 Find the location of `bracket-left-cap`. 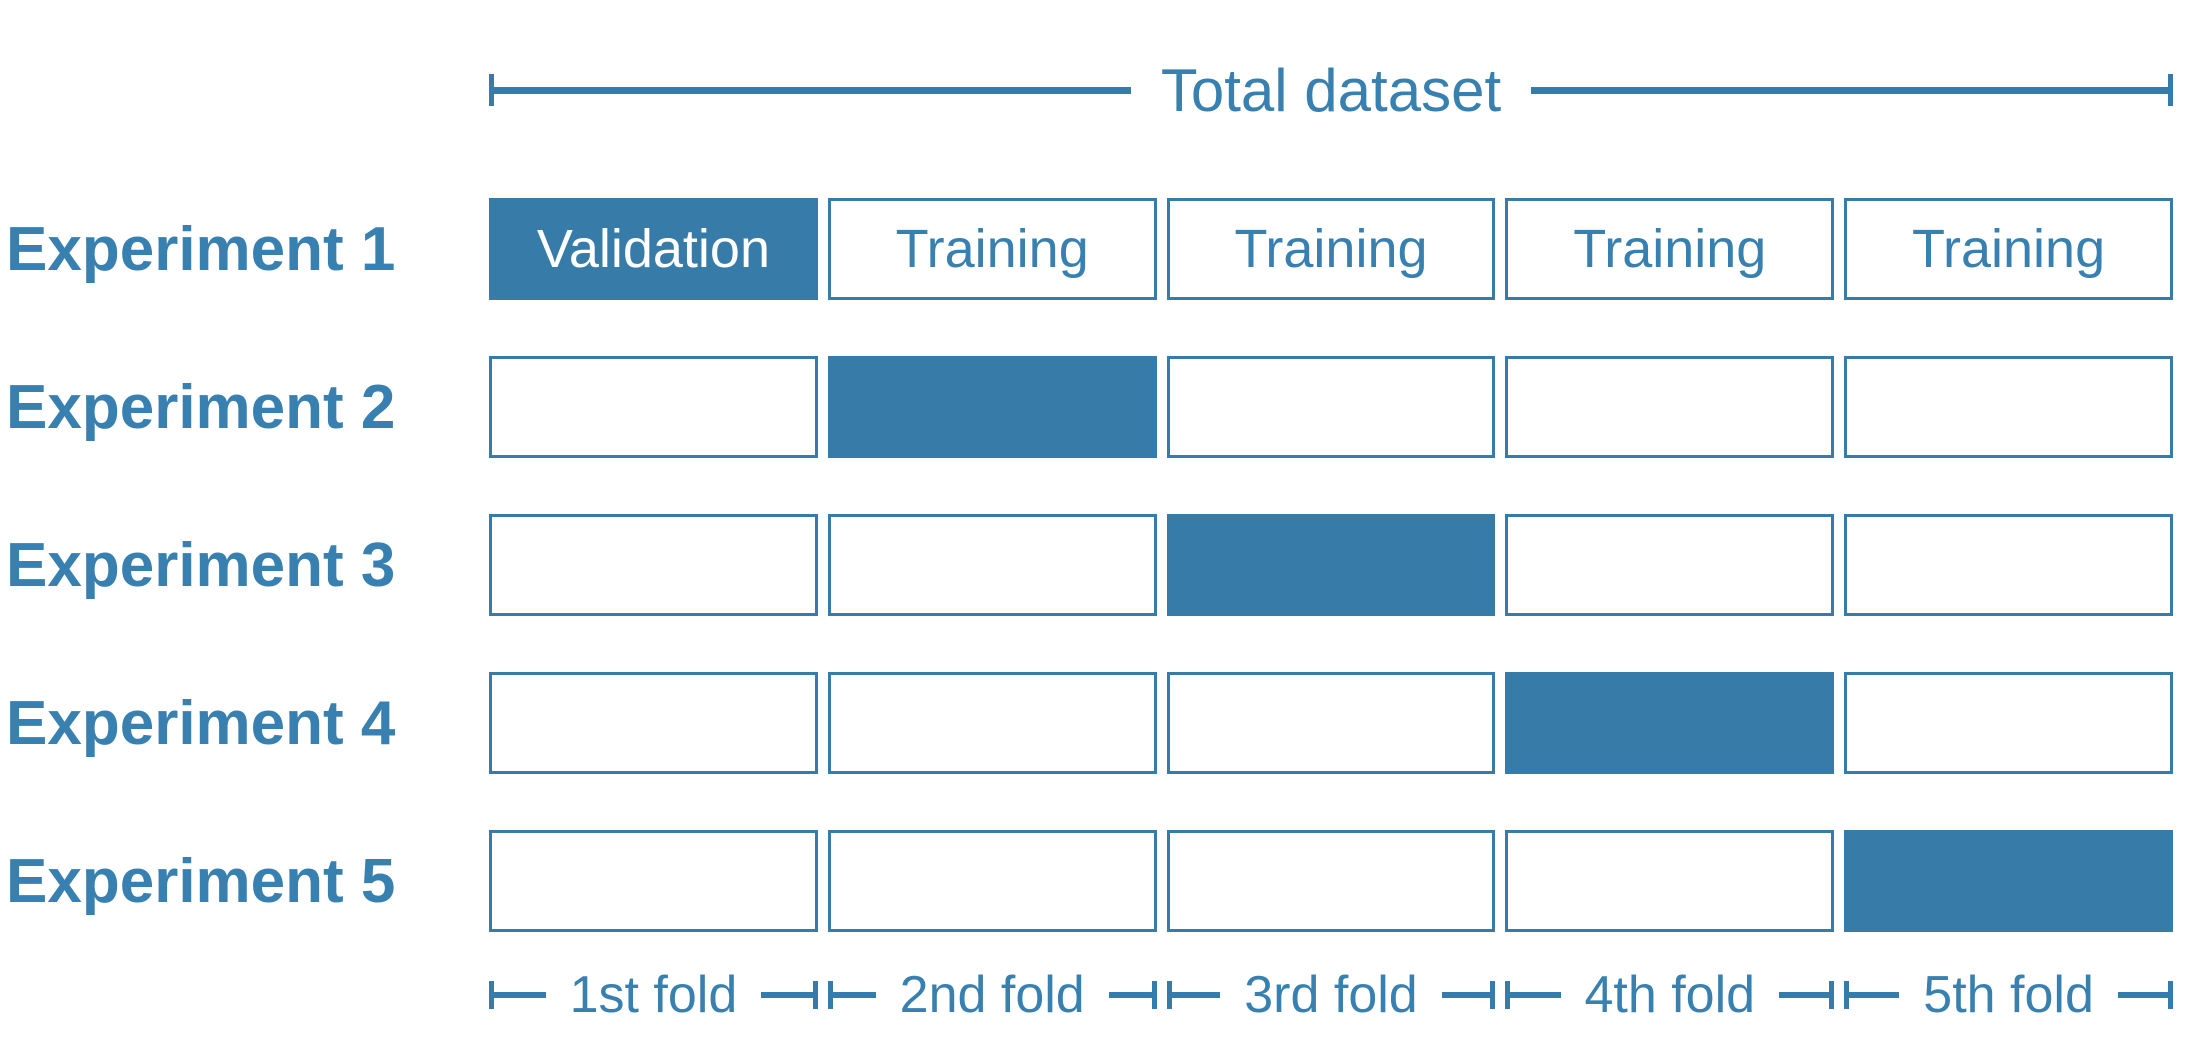

bracket-left-cap is located at coordinates (491, 90).